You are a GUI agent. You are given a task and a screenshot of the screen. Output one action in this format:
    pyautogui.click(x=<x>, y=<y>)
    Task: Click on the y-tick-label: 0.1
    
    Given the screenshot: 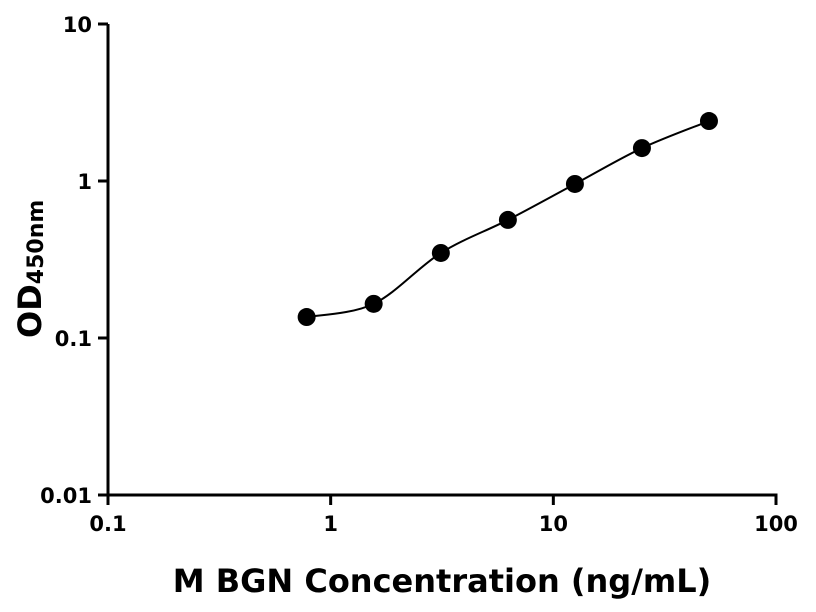 What is the action you would take?
    pyautogui.click(x=73, y=339)
    